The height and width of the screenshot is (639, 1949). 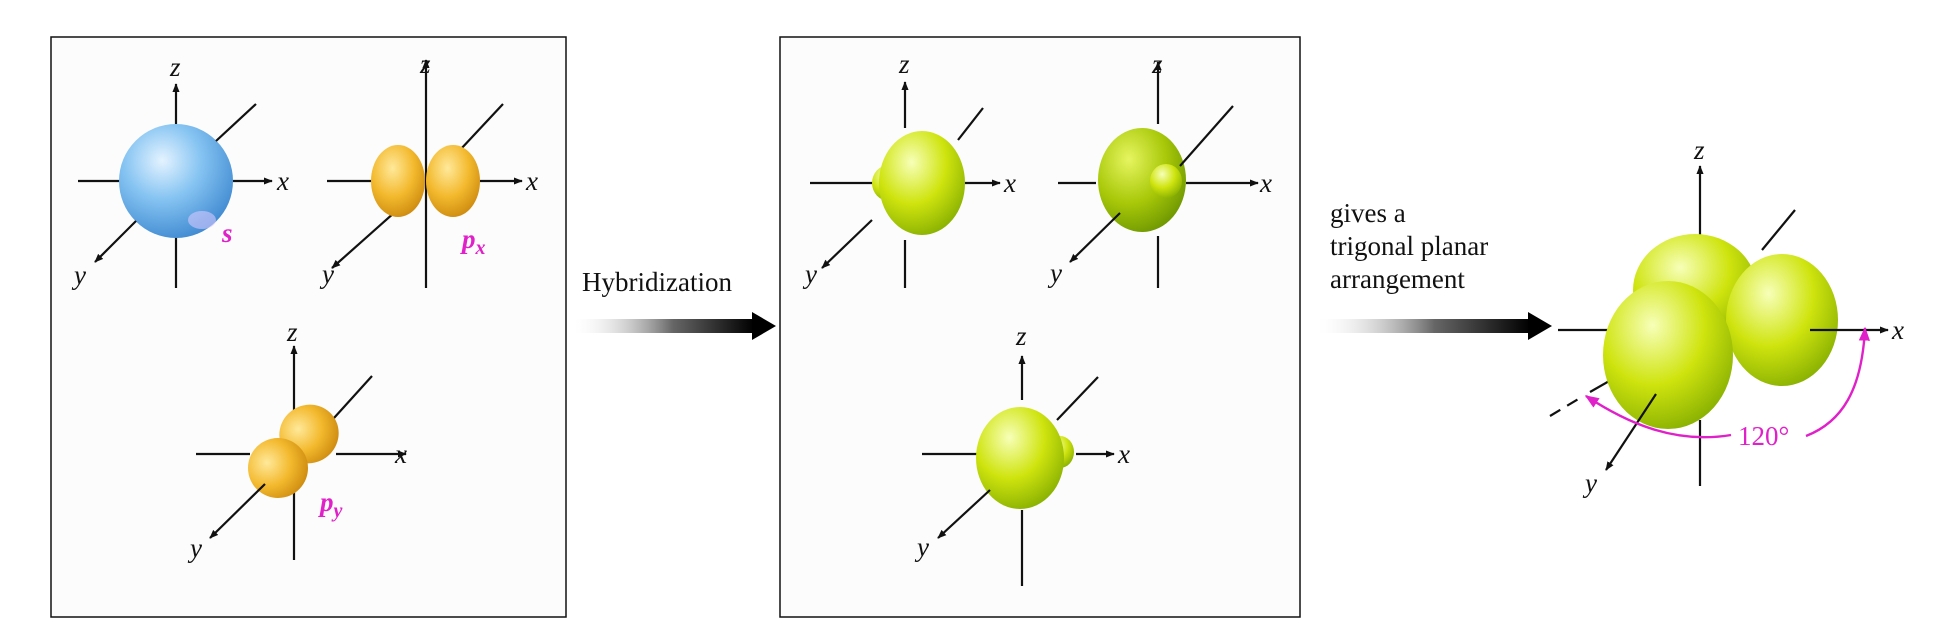 I want to click on px-orbital-diagram: z x y px, so click(x=428, y=169).